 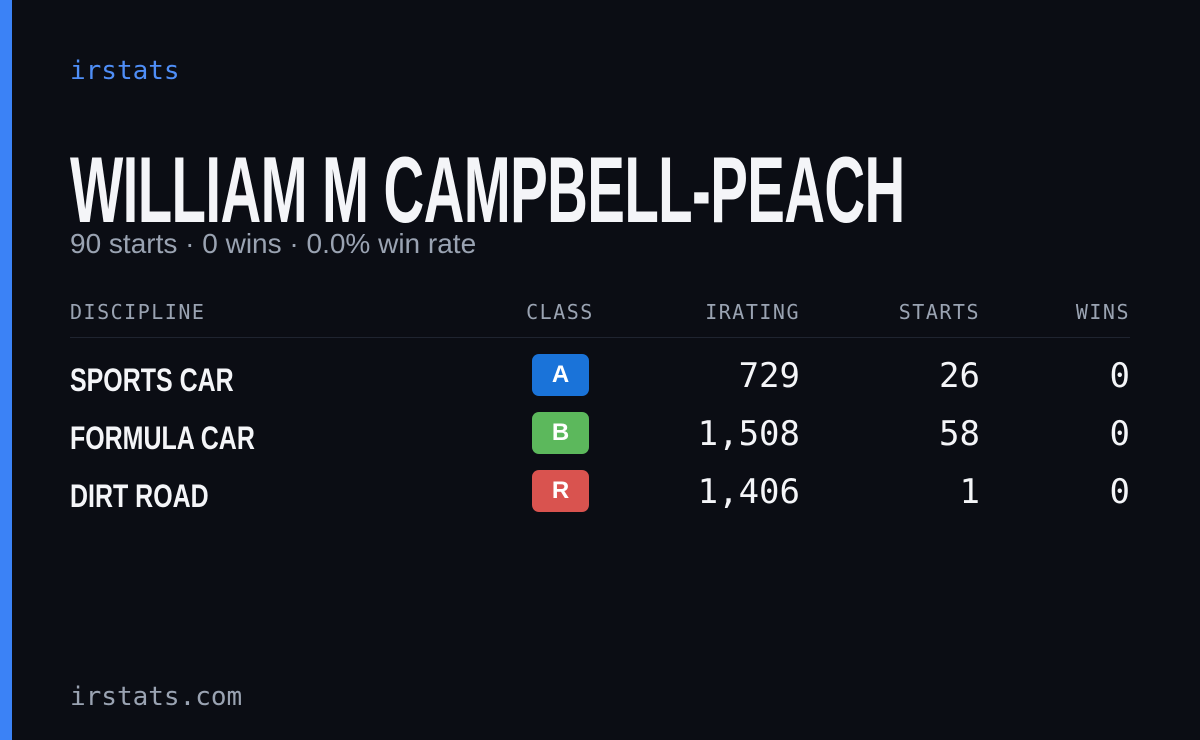 I want to click on class-badge: A, so click(x=560, y=375).